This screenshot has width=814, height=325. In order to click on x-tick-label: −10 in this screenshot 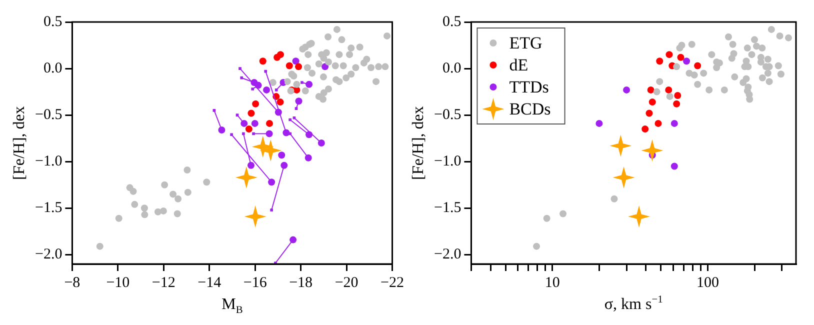, I will do `click(118, 282)`.